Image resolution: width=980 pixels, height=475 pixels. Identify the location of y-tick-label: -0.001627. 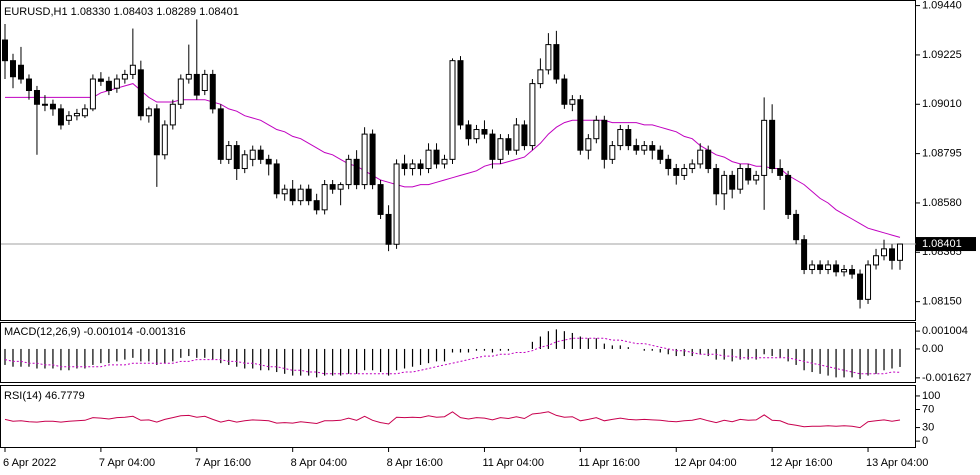
(947, 378).